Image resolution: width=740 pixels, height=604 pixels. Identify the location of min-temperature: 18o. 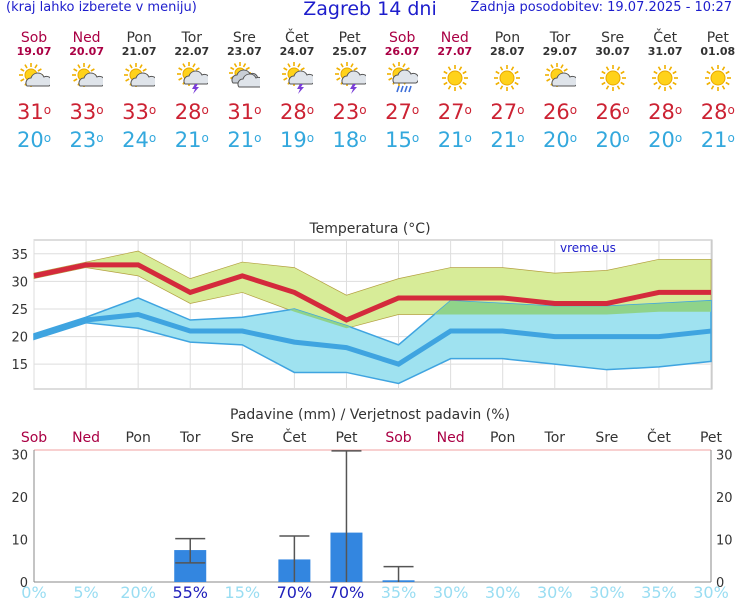
(350, 140).